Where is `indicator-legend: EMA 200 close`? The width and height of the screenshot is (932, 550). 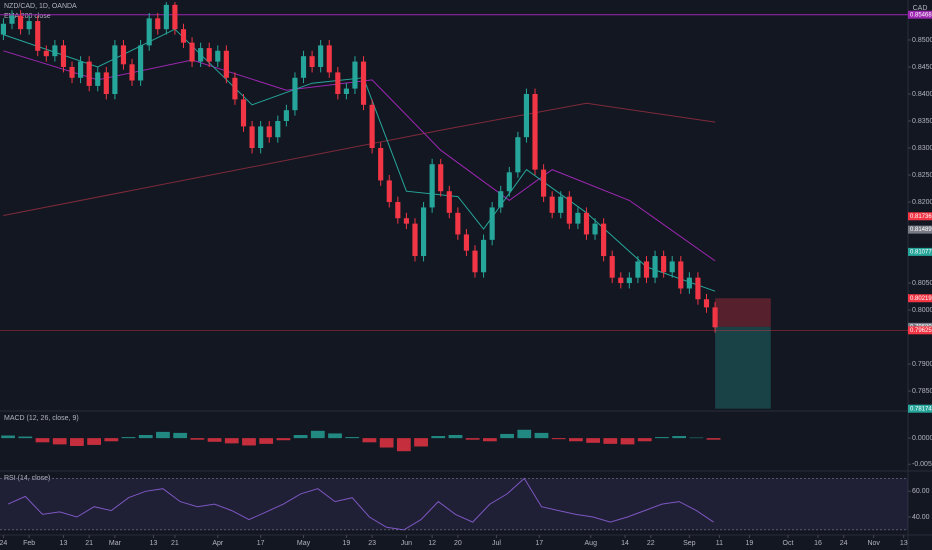
indicator-legend: EMA 200 close is located at coordinates (27, 16).